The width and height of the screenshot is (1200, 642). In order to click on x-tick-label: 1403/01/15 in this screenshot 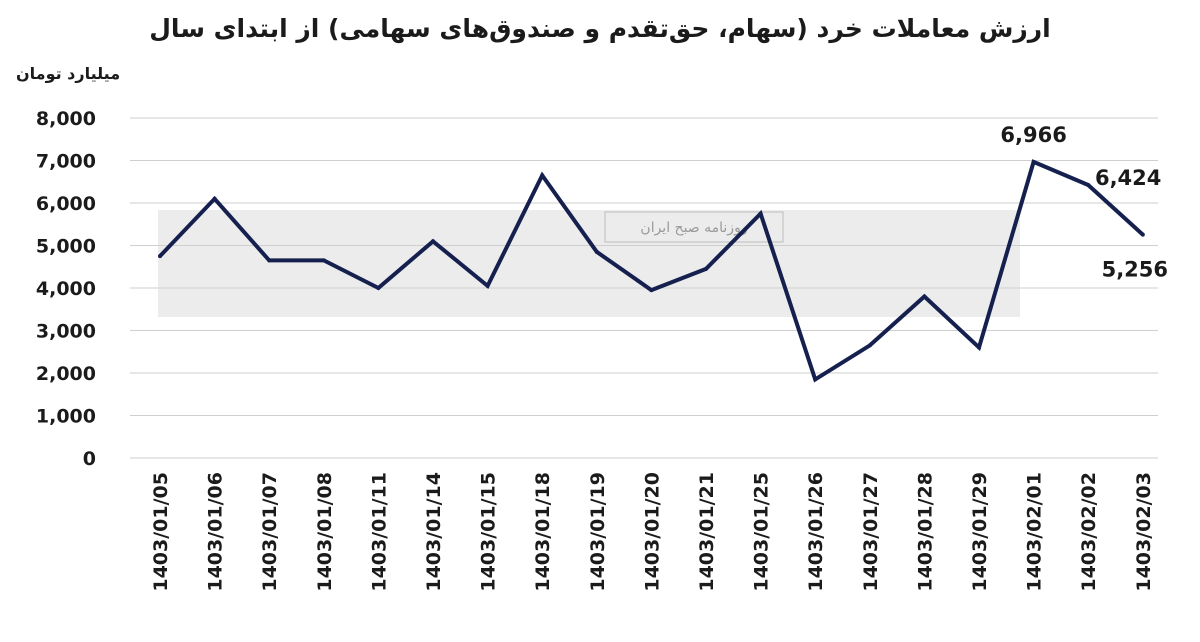, I will do `click(489, 532)`.